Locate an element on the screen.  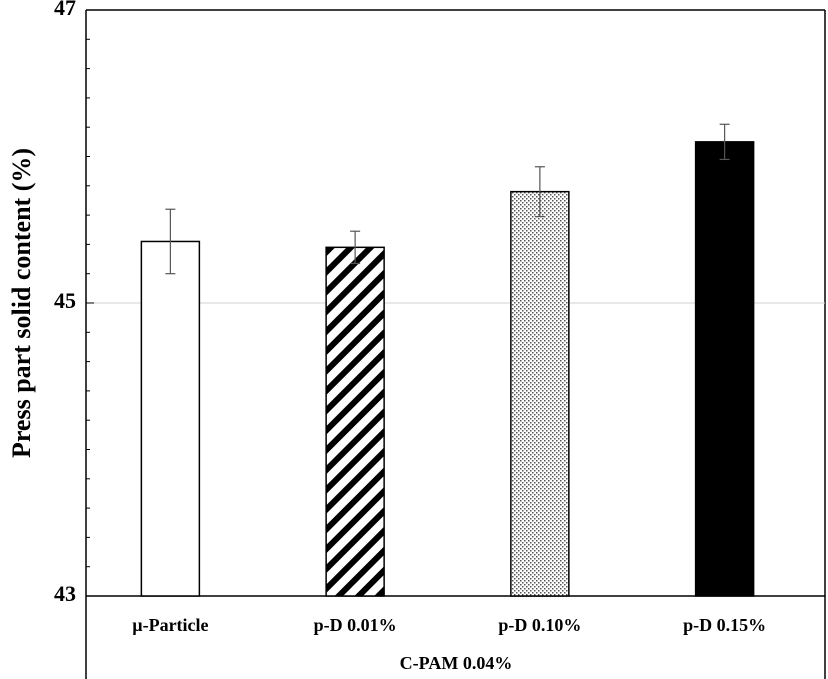
category-labels: µ-Particle p-D 0.01% p-D 0.10% p-D 0.15% is located at coordinates (449, 625).